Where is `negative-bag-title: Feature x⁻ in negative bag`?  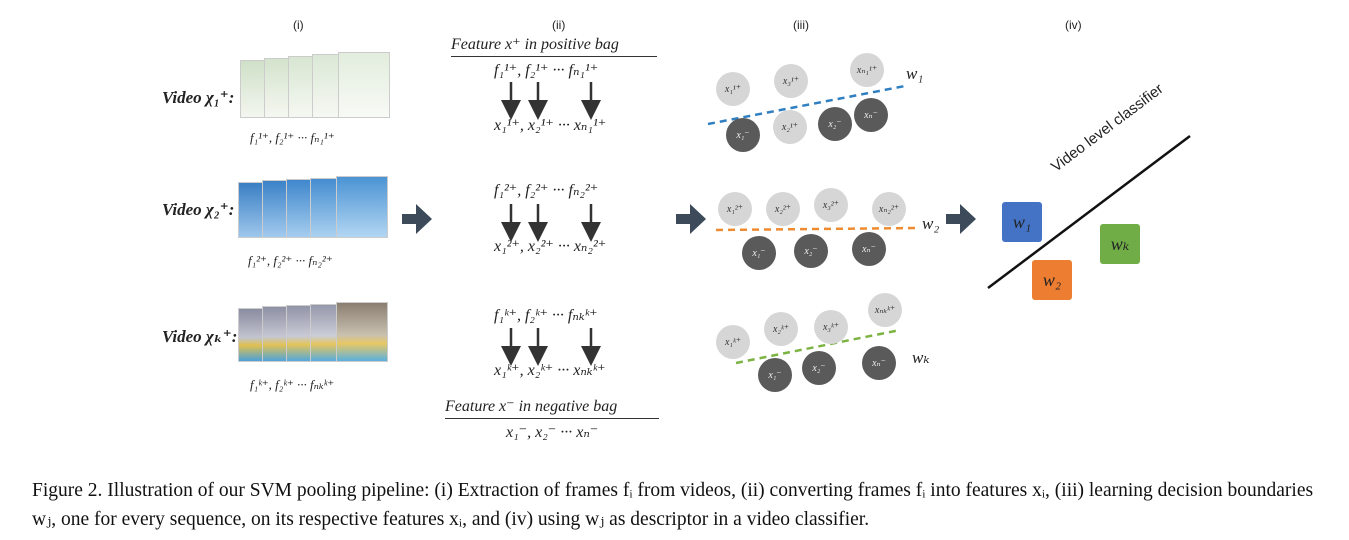
negative-bag-title: Feature x⁻ in negative bag is located at coordinates (531, 406).